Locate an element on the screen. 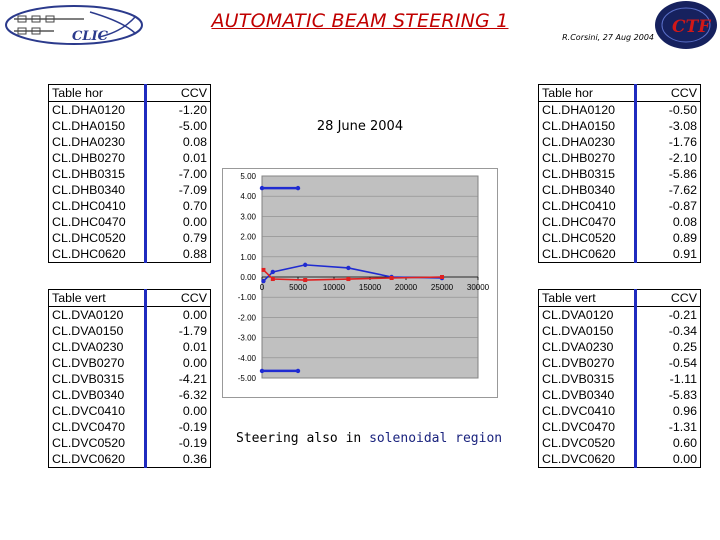 The image size is (720, 540). table-row: CL.DVB0315 -4.21 is located at coordinates (129, 379).